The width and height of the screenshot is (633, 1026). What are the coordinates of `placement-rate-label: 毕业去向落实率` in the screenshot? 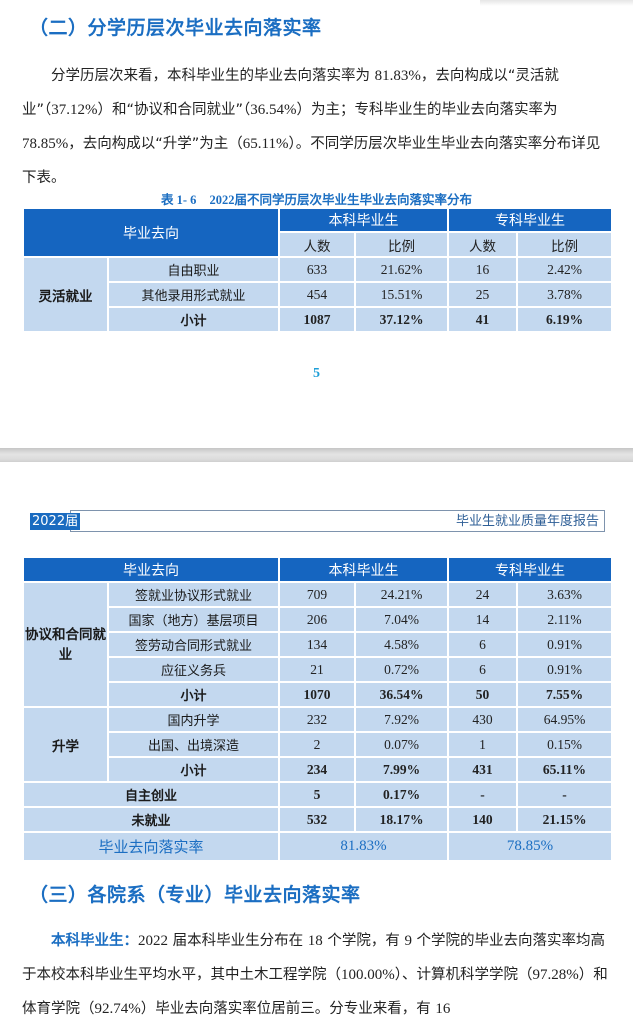 It's located at (151, 846).